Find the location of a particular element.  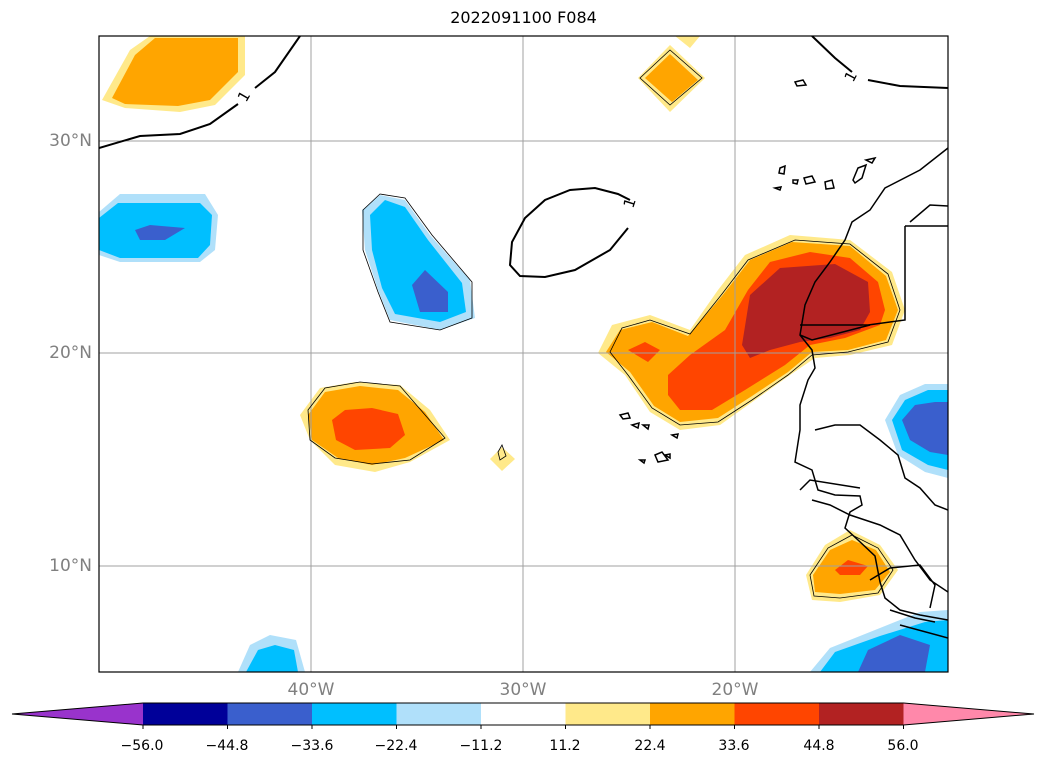

colorbar-tick-label: 56.0 is located at coordinates (903, 746).